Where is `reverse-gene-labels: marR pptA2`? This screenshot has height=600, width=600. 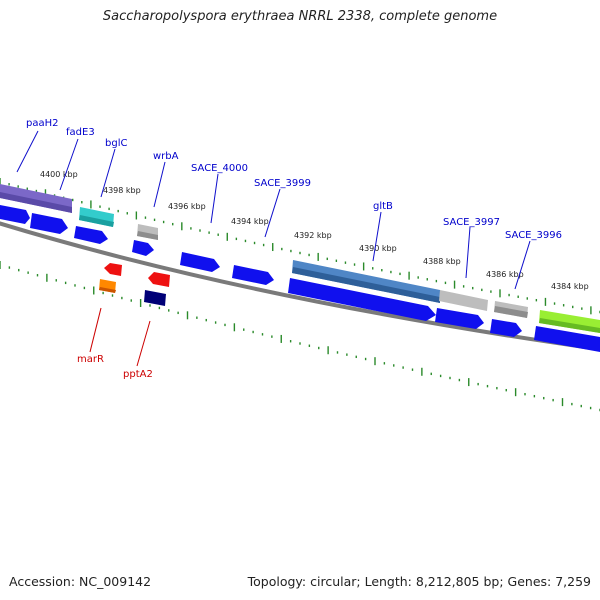
reverse-gene-labels: marR pptA2 is located at coordinates (115, 367).